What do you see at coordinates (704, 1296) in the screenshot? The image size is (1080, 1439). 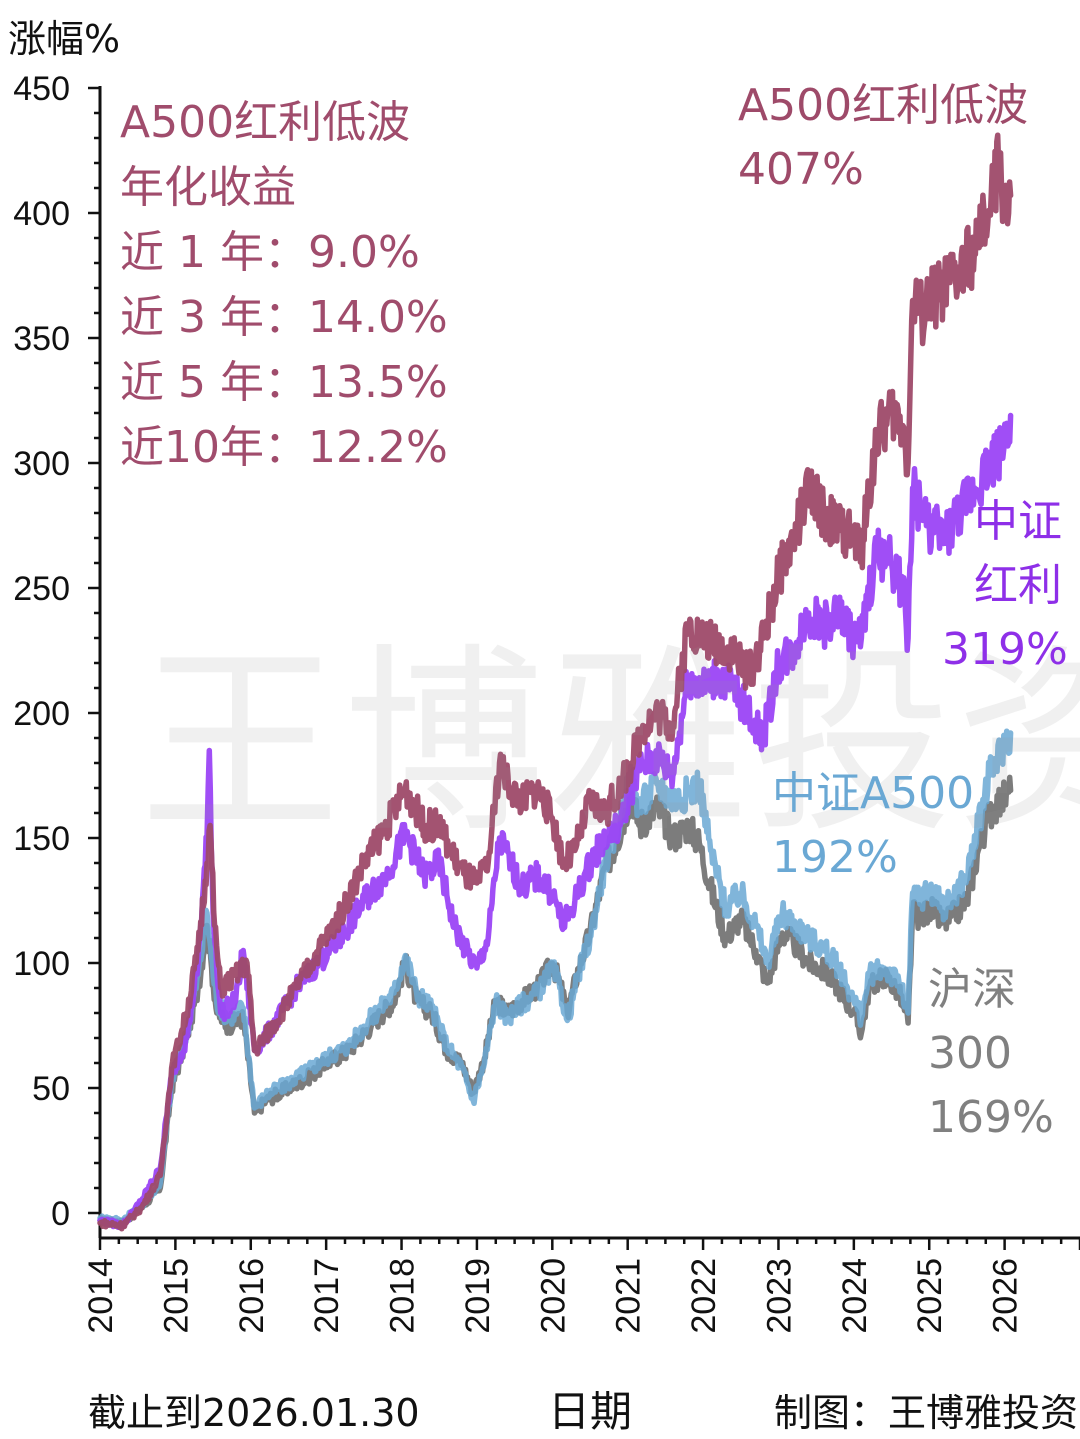 I see `x-tick-label: 2022` at bounding box center [704, 1296].